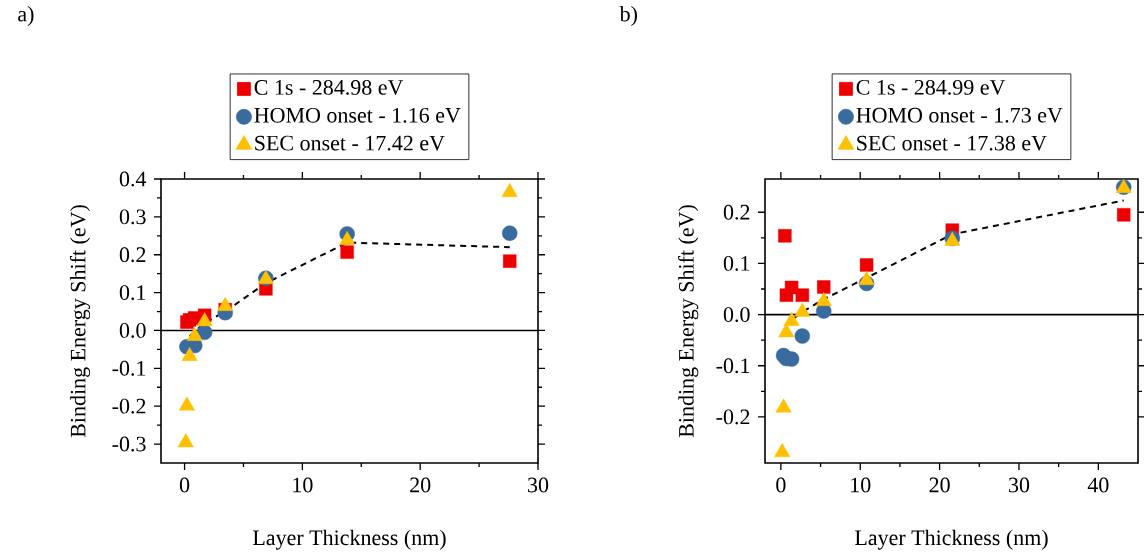 Image resolution: width=1144 pixels, height=553 pixels. What do you see at coordinates (931, 87) in the screenshot?
I see `legend-label: C 1s - 284.99 eV` at bounding box center [931, 87].